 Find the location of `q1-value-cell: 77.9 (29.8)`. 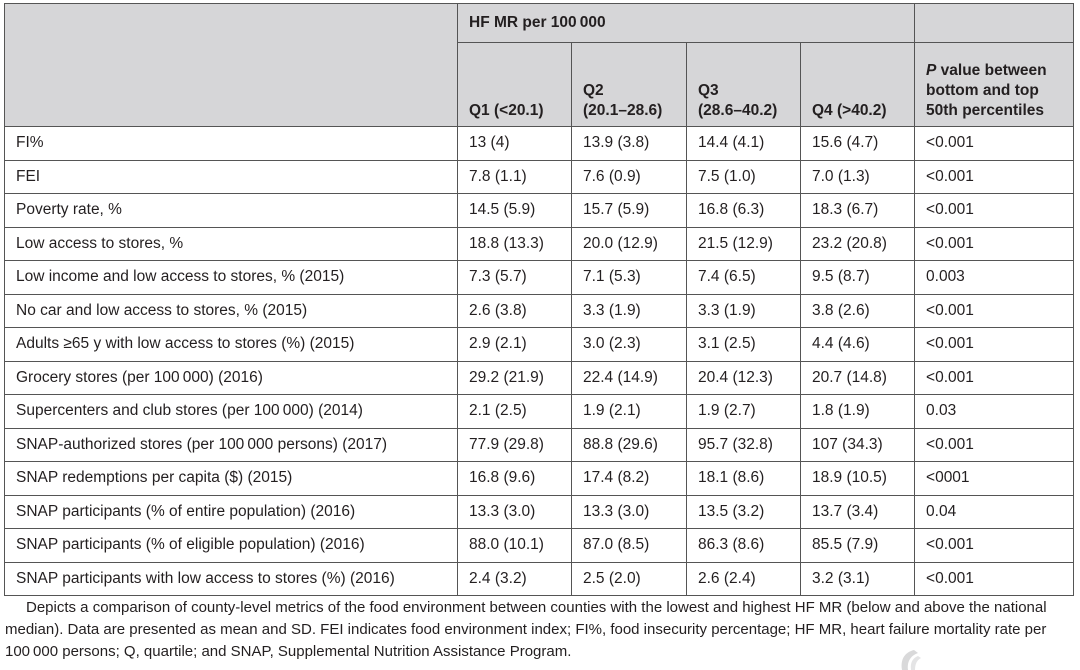

q1-value-cell: 77.9 (29.8) is located at coordinates (514, 444).